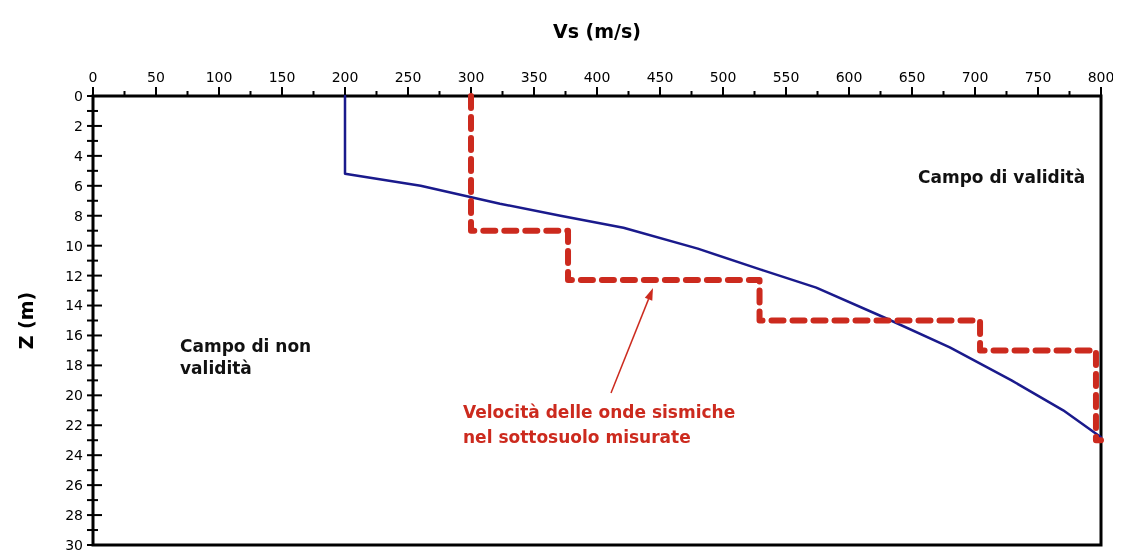 The image size is (1121, 559). Describe the element at coordinates (79, 185) in the screenshot. I see `y-tick-label: 6` at that location.